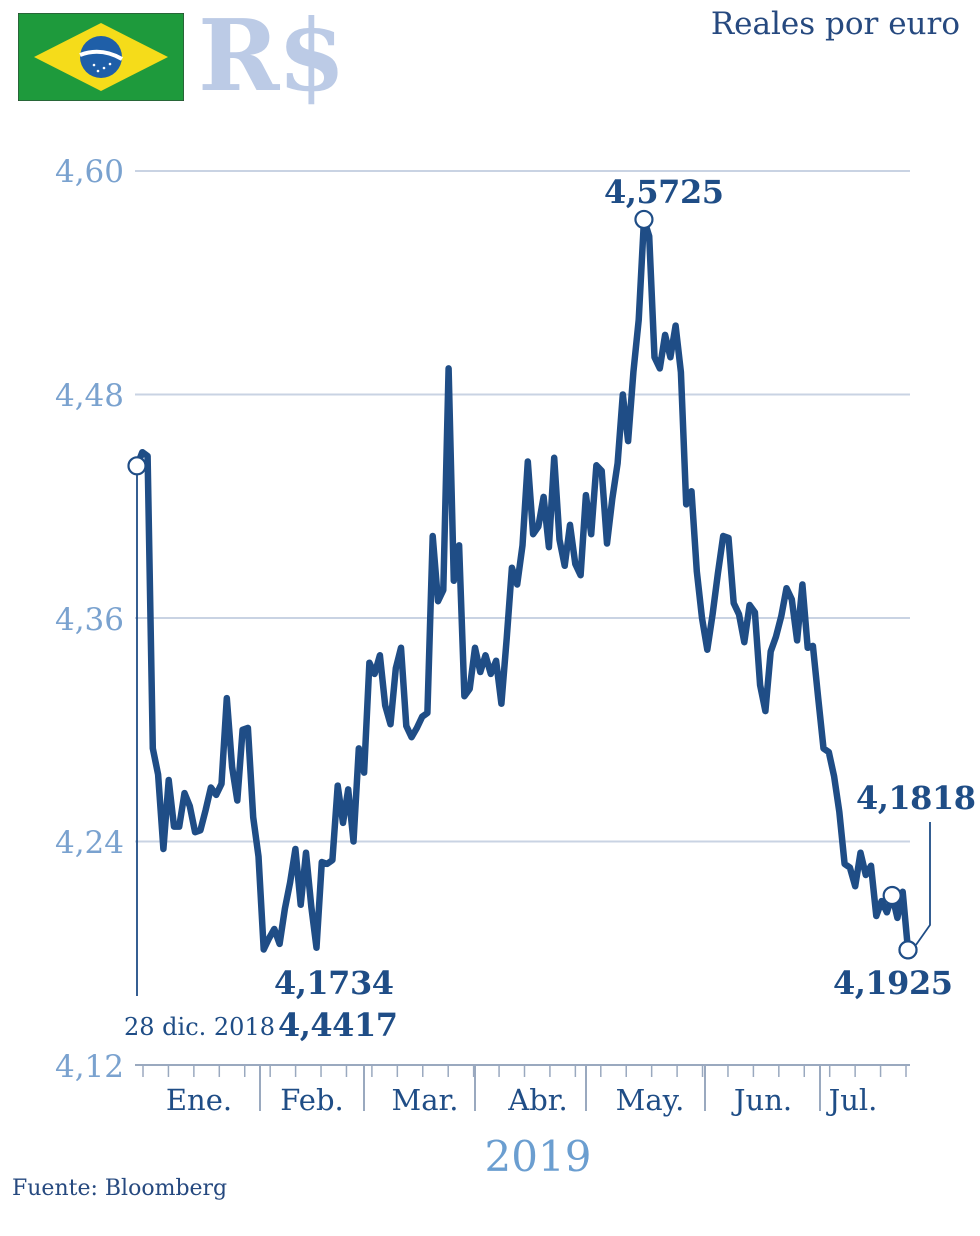 Image resolution: width=980 pixels, height=1236 pixels. Describe the element at coordinates (199, 1027) in the screenshot. I see `start-date-label: 28 dic. 2018` at that location.